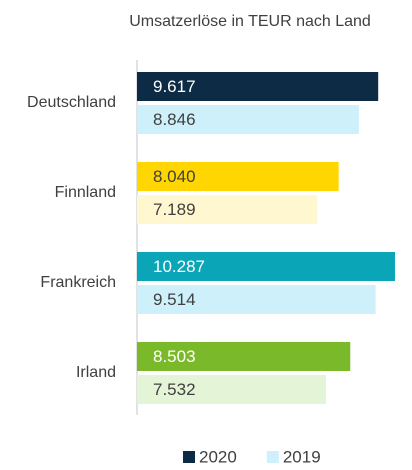 The height and width of the screenshot is (470, 412). I want to click on value-label: 7.532, so click(174, 389).